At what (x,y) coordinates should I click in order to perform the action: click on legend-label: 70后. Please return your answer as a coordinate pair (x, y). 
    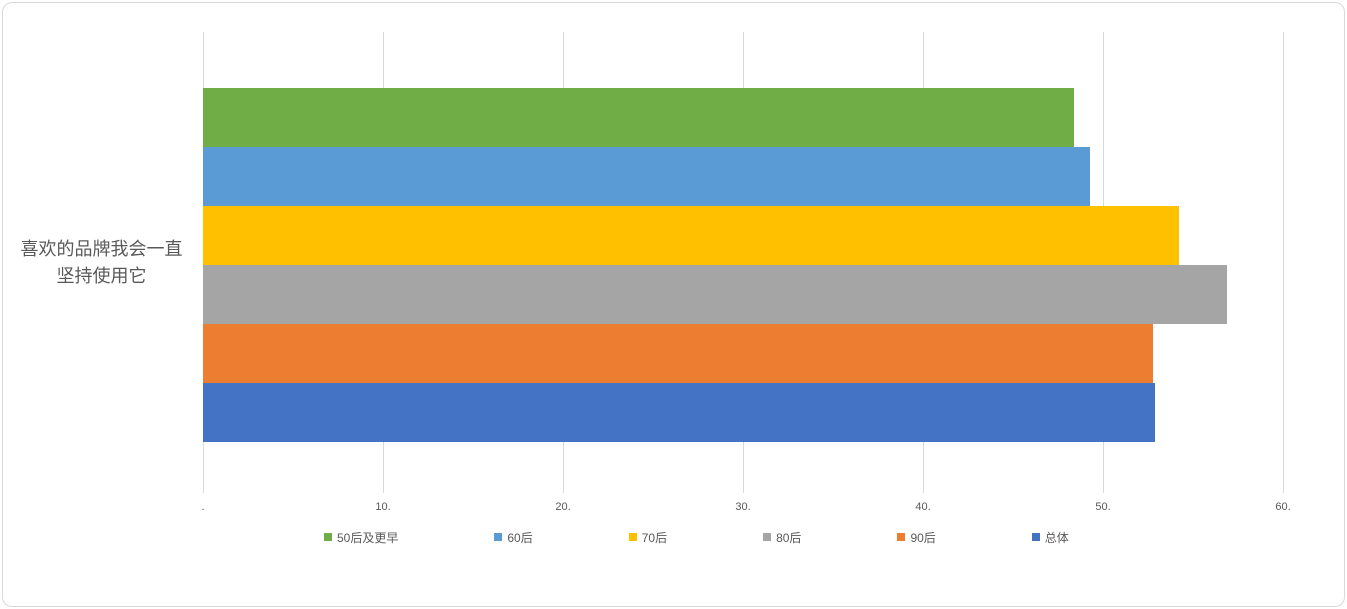
    Looking at the image, I should click on (654, 537).